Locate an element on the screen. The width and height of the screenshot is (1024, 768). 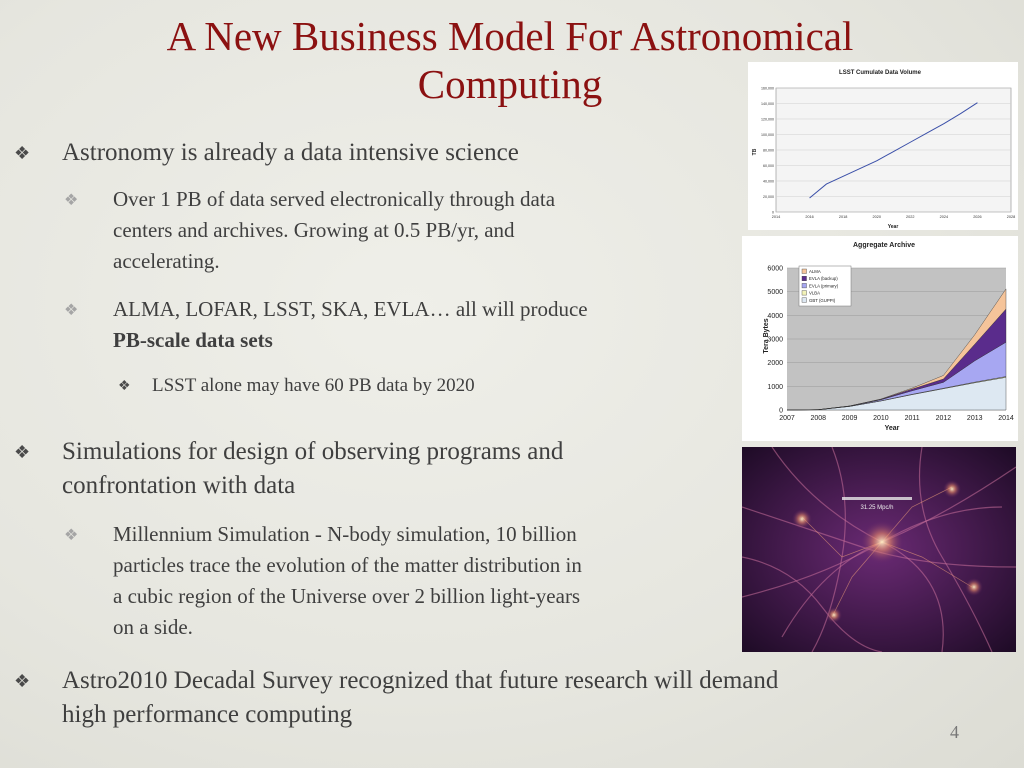
legend-label: EVLA (primary) is located at coordinates (824, 285).